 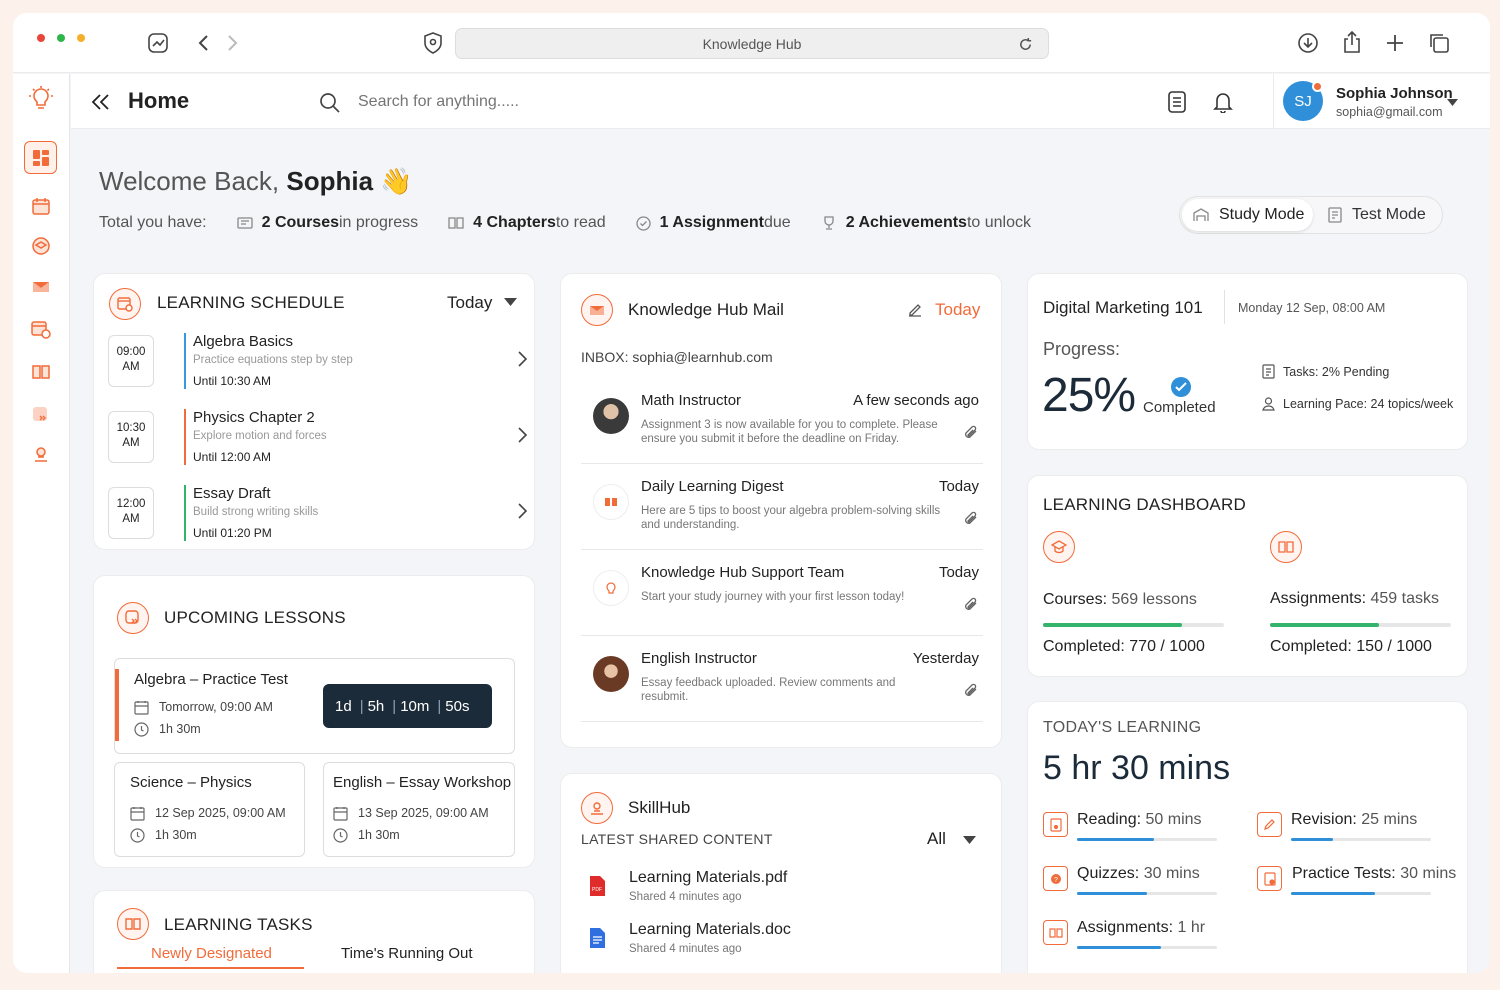 I want to click on check-circle-icon, so click(x=643, y=223).